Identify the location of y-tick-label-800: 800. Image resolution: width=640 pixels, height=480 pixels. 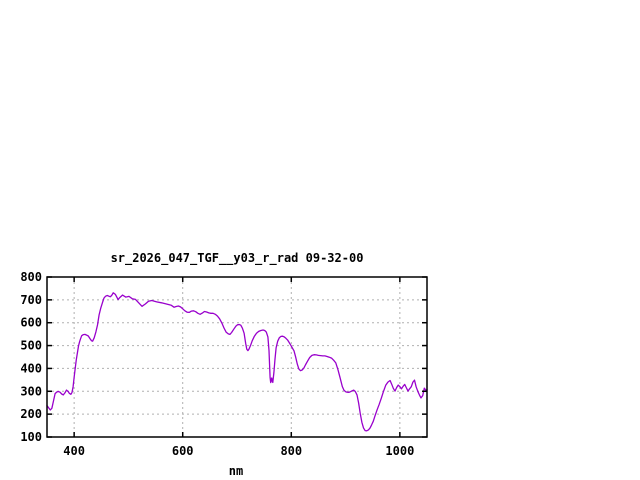
(31, 277).